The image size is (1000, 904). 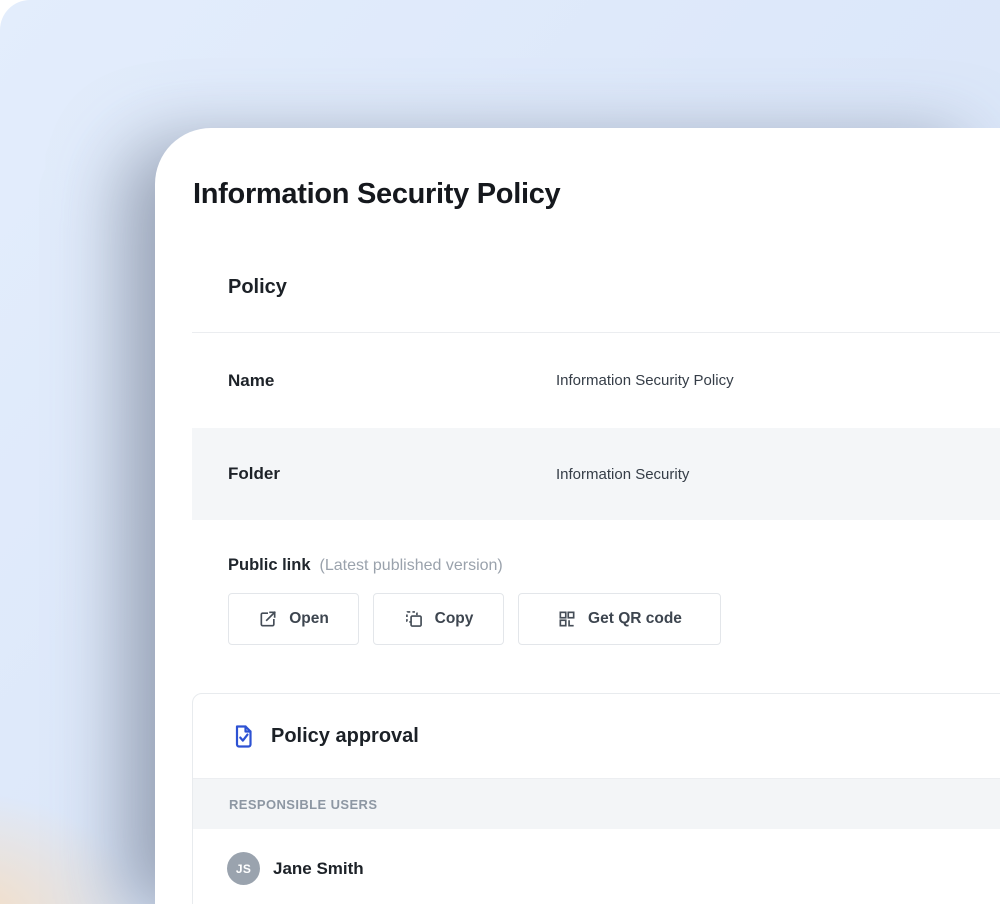 I want to click on get-qr-code-button-label: Get QR code, so click(x=635, y=618).